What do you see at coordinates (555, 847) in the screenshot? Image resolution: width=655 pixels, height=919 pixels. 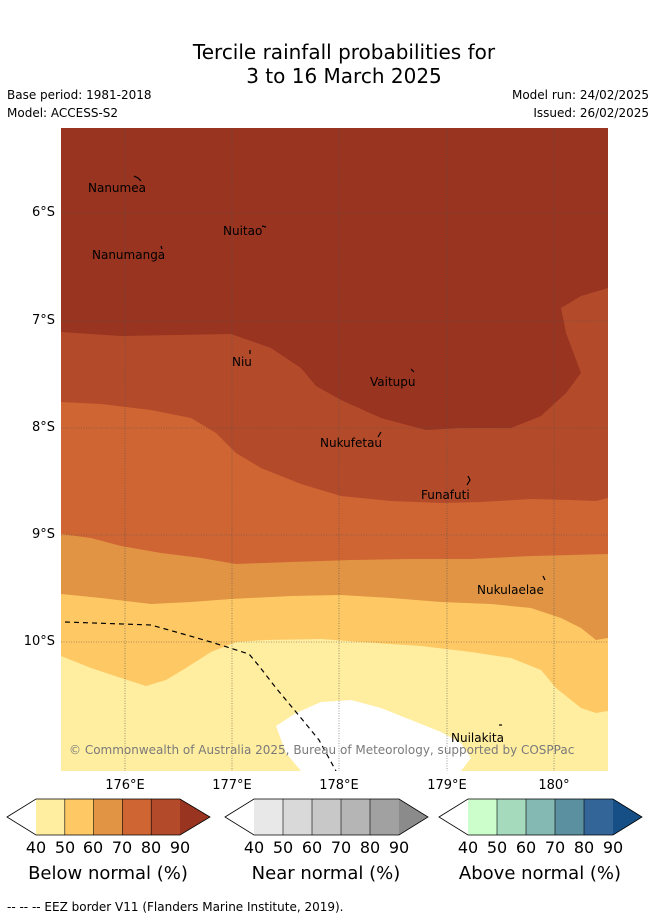 I see `colorbar-above-tick: 70` at bounding box center [555, 847].